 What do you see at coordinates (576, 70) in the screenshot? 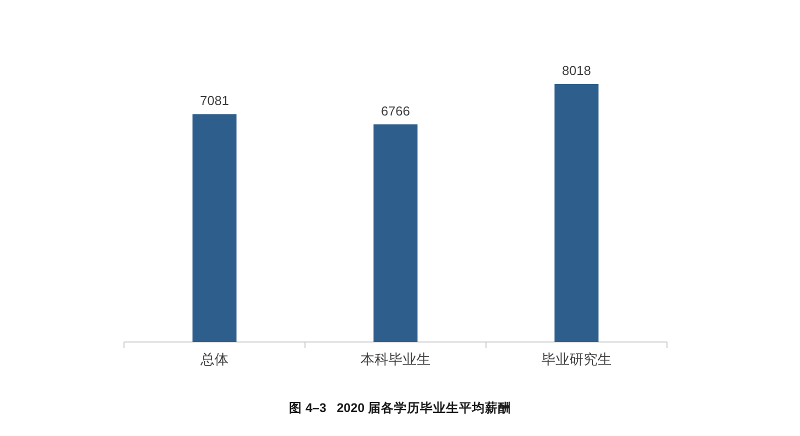
I see `data-label: 8018` at bounding box center [576, 70].